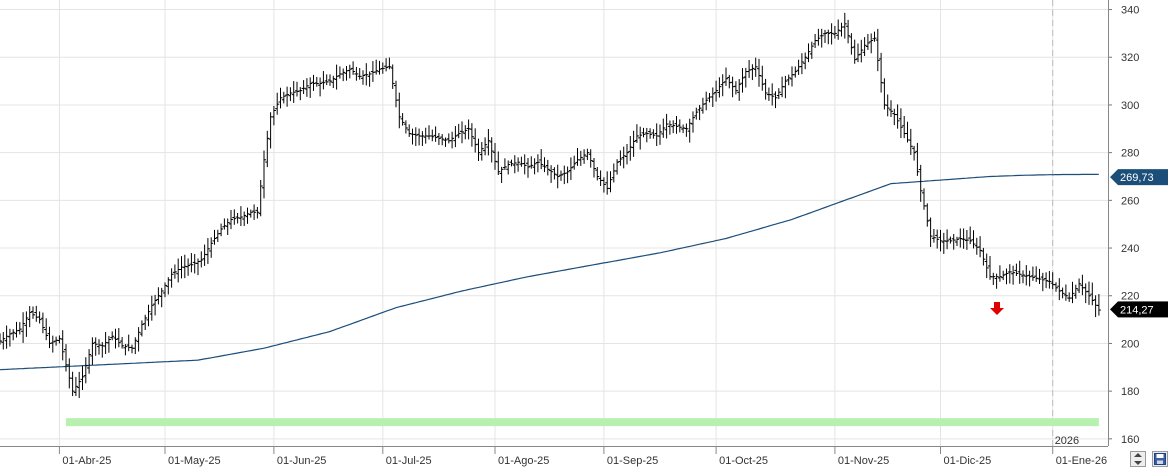 The width and height of the screenshot is (1172, 471). What do you see at coordinates (1137, 178) in the screenshot?
I see `svg-text: 269,73` at bounding box center [1137, 178].